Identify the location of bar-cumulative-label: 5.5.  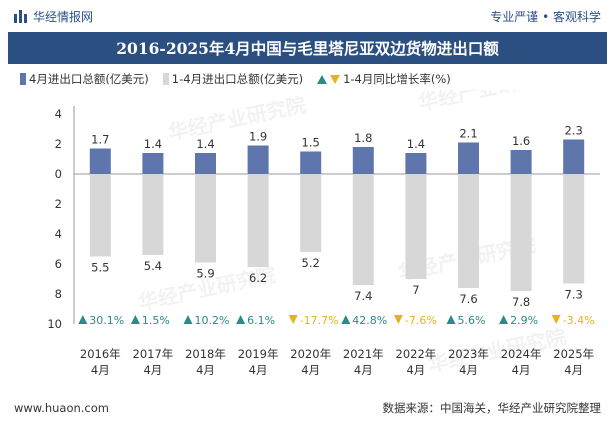
(100, 268).